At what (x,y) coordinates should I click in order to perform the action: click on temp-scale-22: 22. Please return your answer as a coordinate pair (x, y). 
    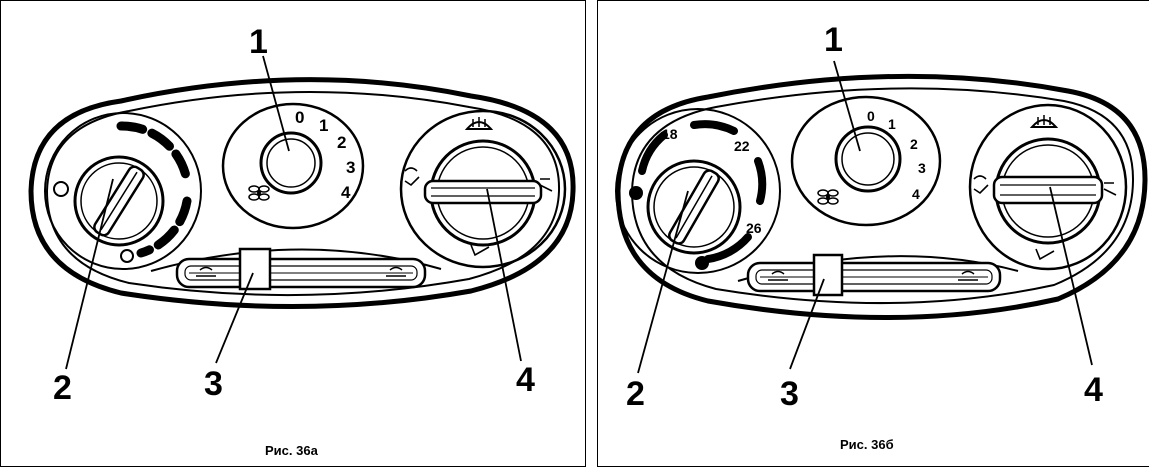
    Looking at the image, I should click on (742, 146).